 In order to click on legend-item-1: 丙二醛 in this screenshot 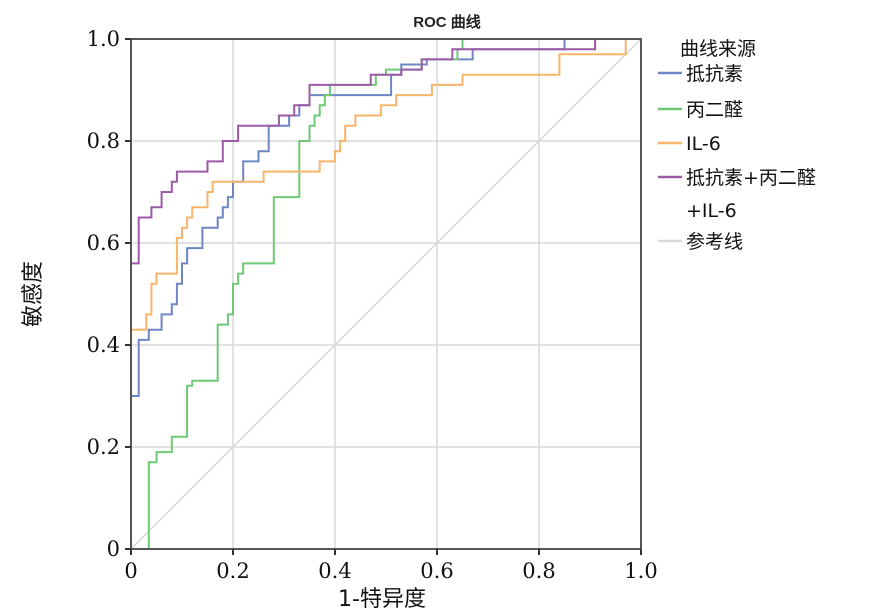, I will do `click(714, 110)`.